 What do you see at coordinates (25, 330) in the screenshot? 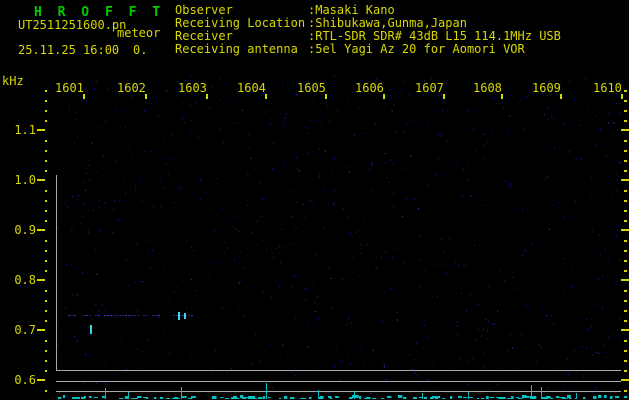
I see `y-tick-label: 0.7` at bounding box center [25, 330].